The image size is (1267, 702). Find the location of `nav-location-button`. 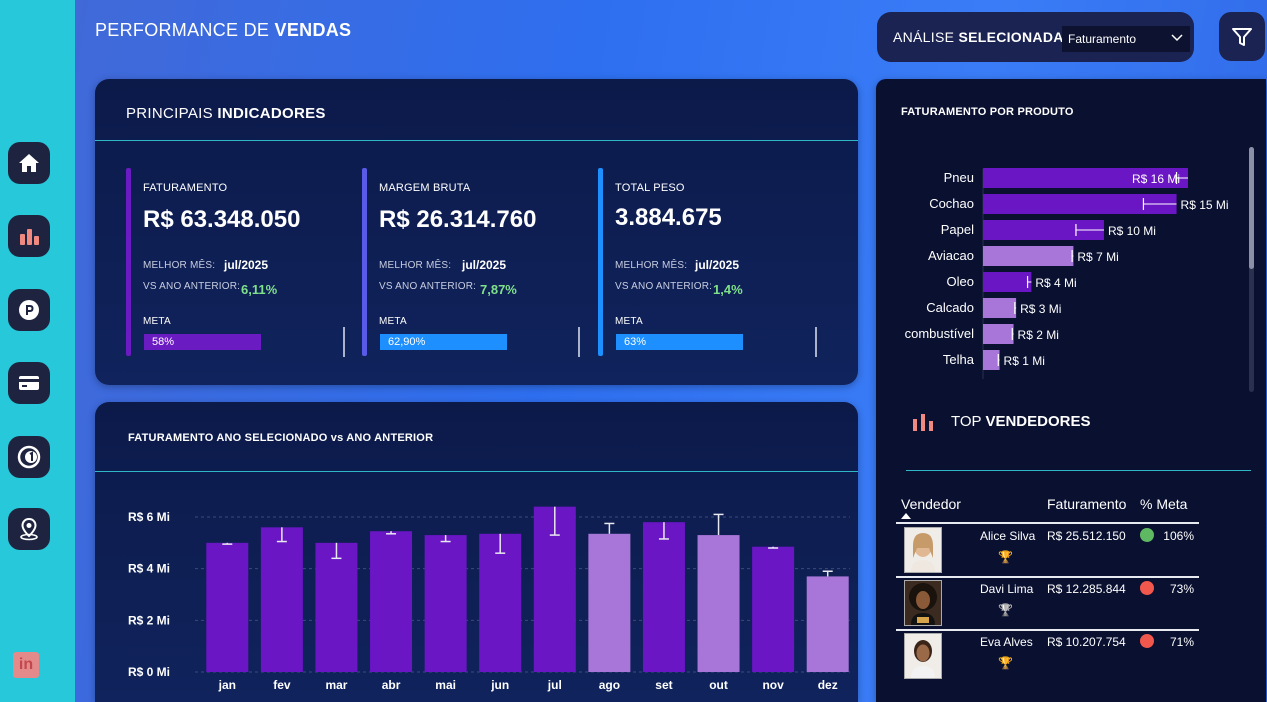

nav-location-button is located at coordinates (29, 529).